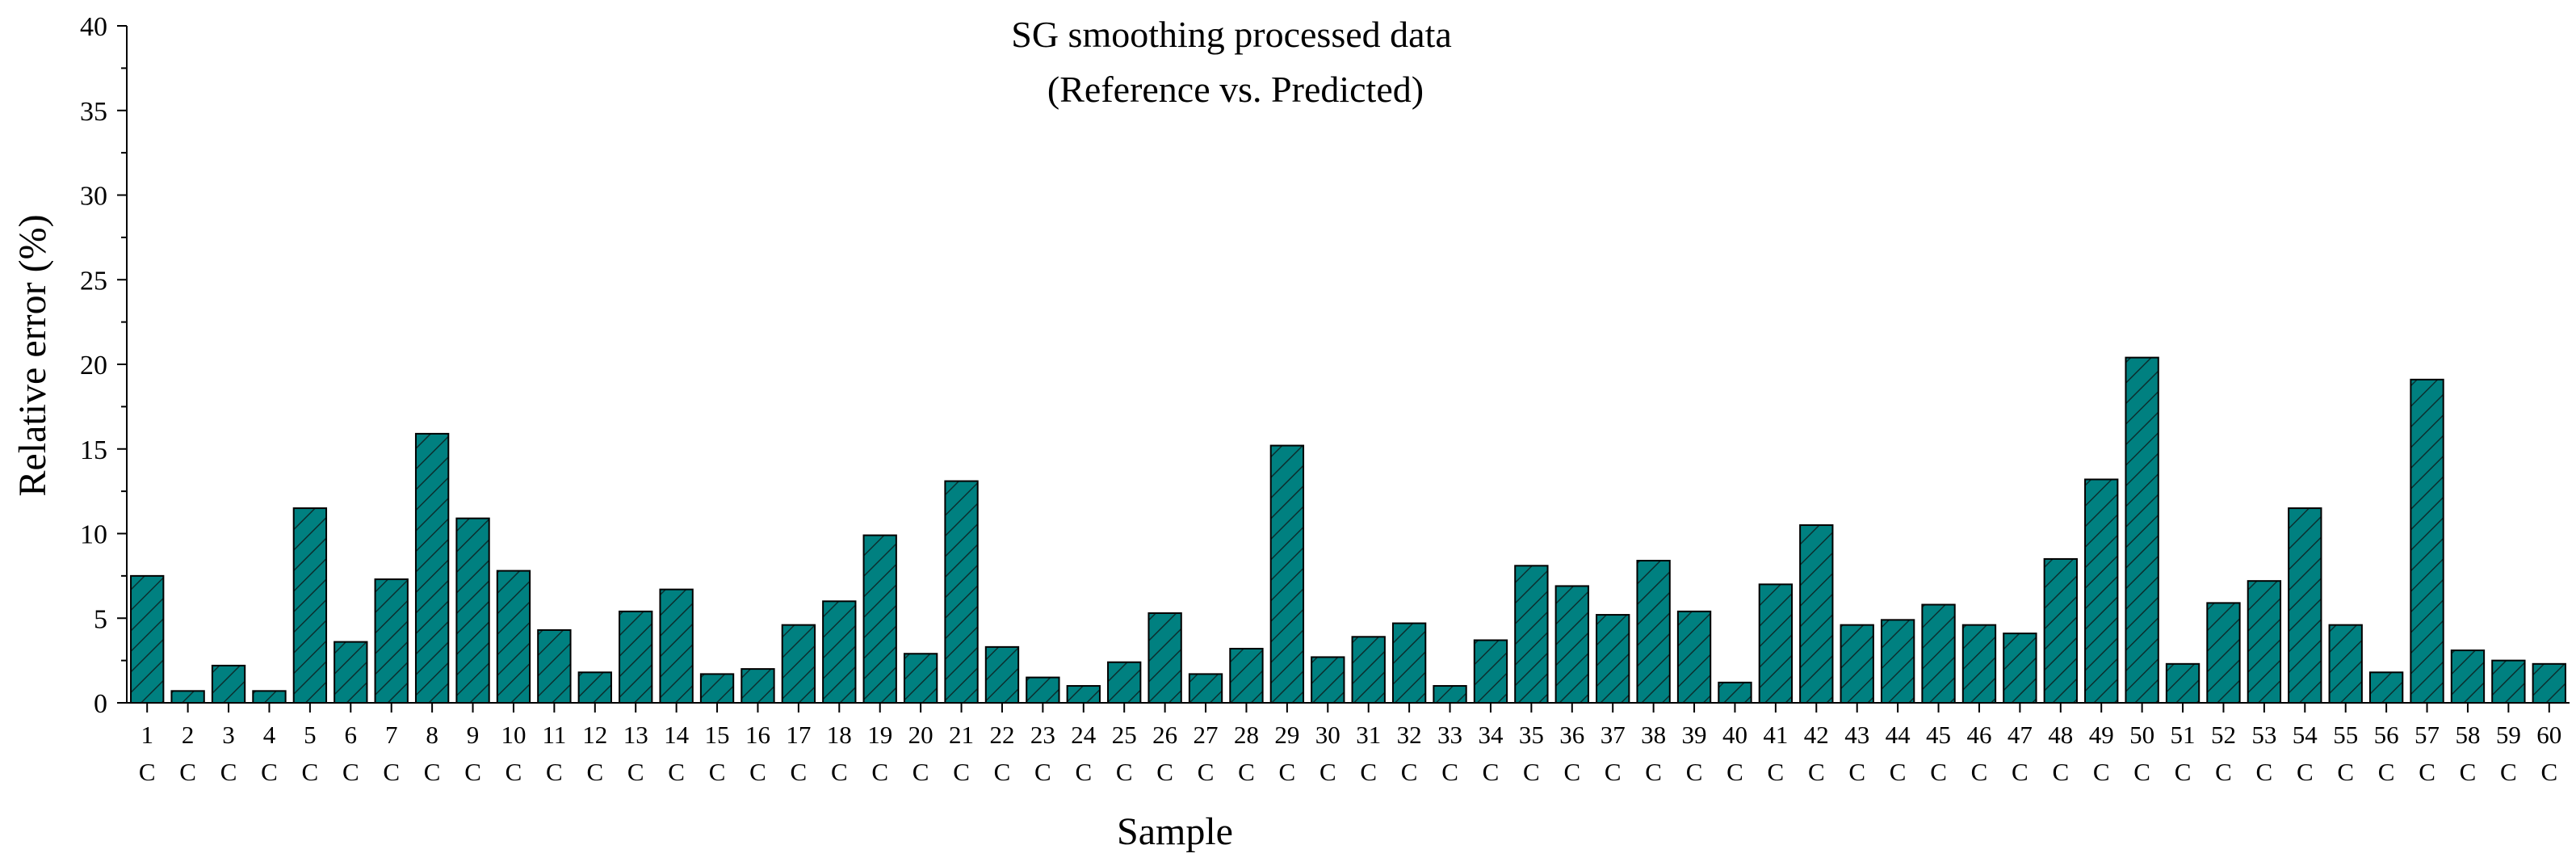  What do you see at coordinates (1856, 735) in the screenshot?
I see `x-tick-label: 43` at bounding box center [1856, 735].